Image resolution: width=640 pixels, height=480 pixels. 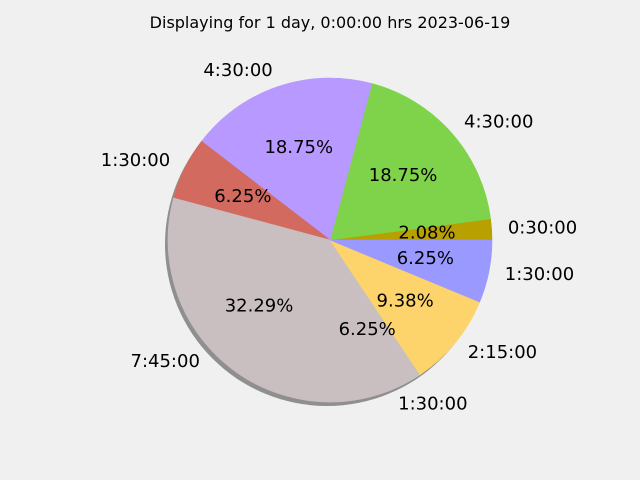 I want to click on slice-percent-4: 32.29%, so click(x=259, y=305).